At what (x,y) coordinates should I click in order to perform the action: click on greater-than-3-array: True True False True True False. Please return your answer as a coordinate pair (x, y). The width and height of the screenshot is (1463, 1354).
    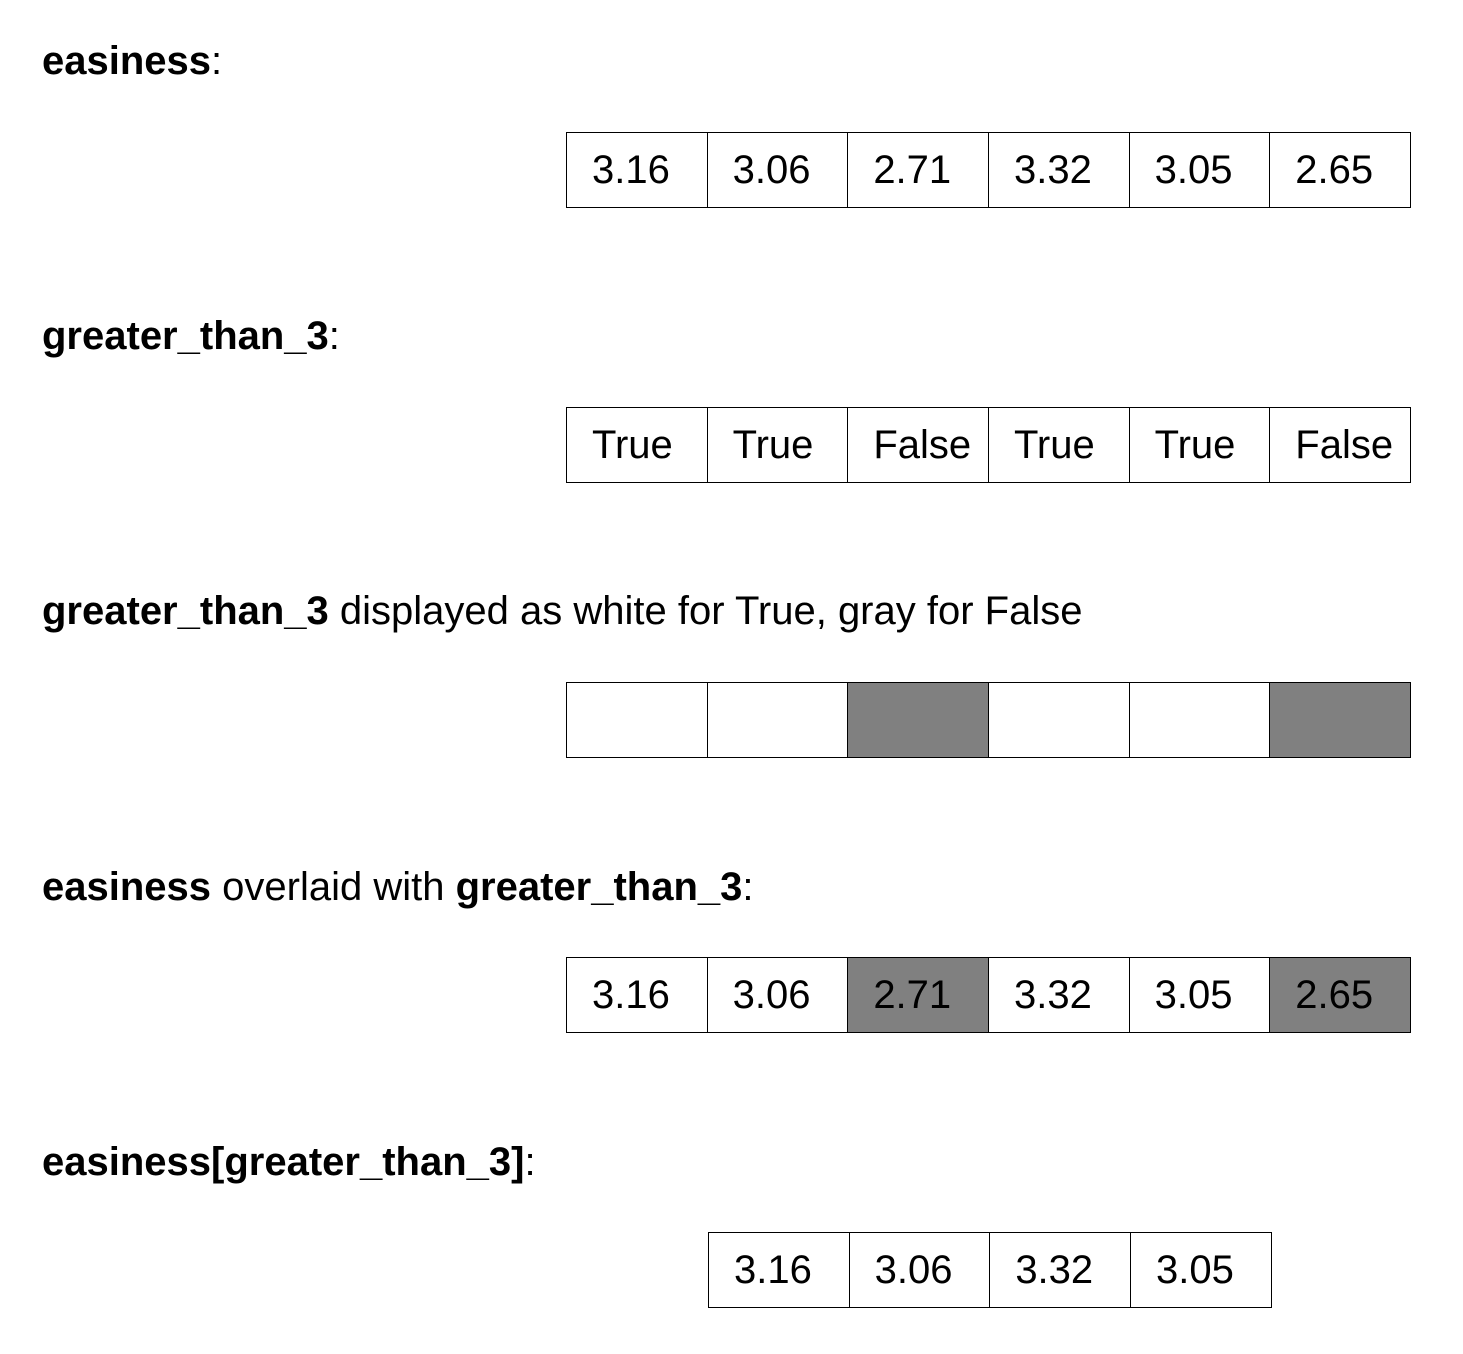
    Looking at the image, I should click on (988, 445).